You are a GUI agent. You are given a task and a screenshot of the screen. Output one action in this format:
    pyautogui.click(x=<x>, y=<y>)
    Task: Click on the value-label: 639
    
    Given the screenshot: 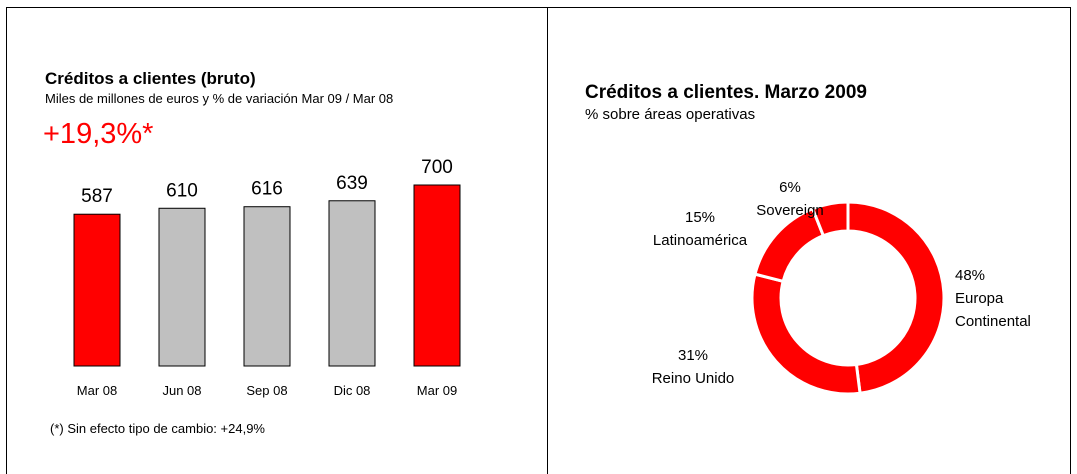 What is the action you would take?
    pyautogui.click(x=352, y=183)
    